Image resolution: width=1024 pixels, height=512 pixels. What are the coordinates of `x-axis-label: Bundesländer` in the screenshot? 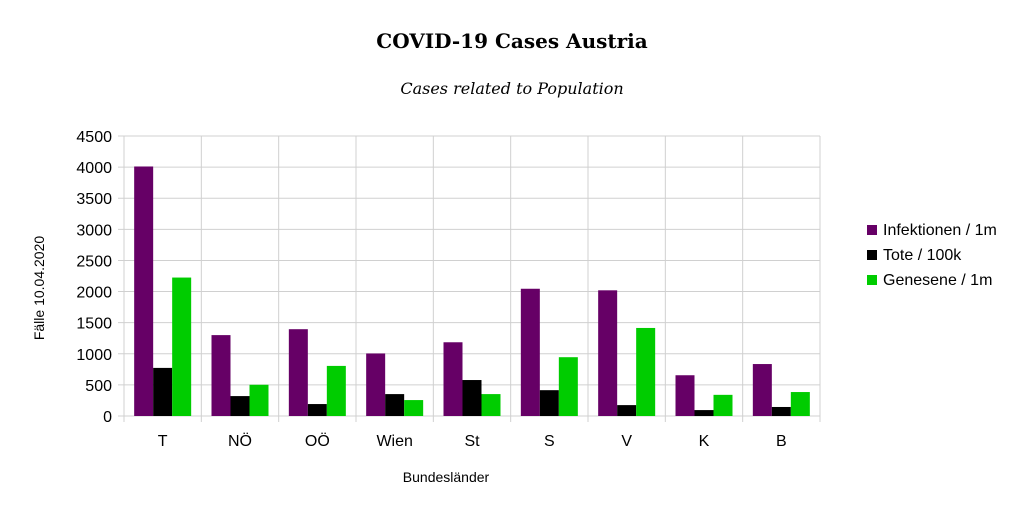 It's located at (446, 477).